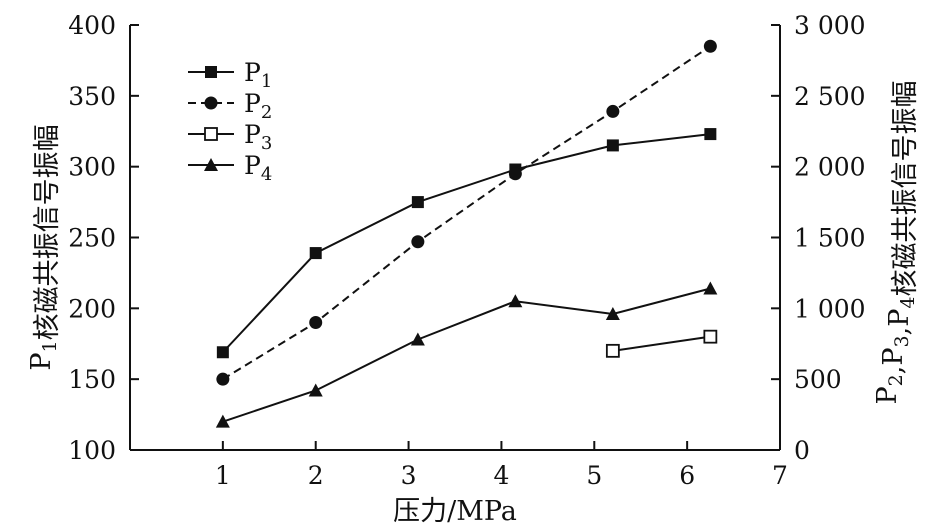 This screenshot has height=530, width=945. What do you see at coordinates (830, 167) in the screenshot?
I see `y-right-tick-label: 2 000` at bounding box center [830, 167].